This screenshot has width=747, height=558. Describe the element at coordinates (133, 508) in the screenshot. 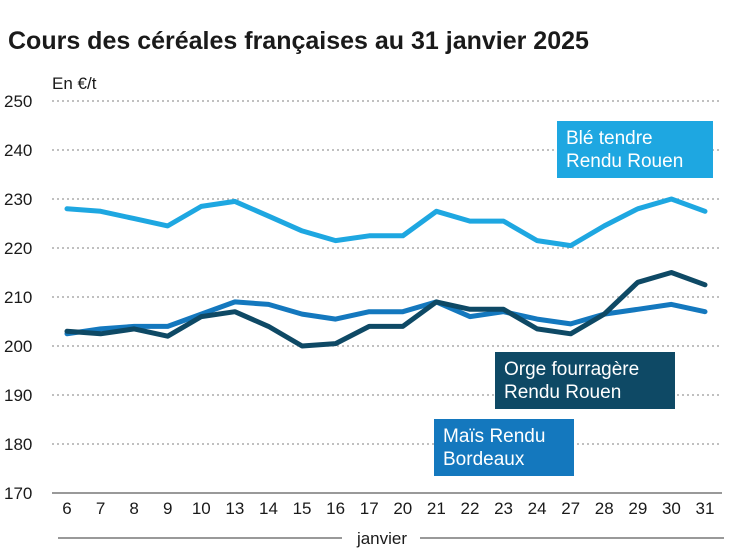

I see `x-tick-label: 8` at that location.